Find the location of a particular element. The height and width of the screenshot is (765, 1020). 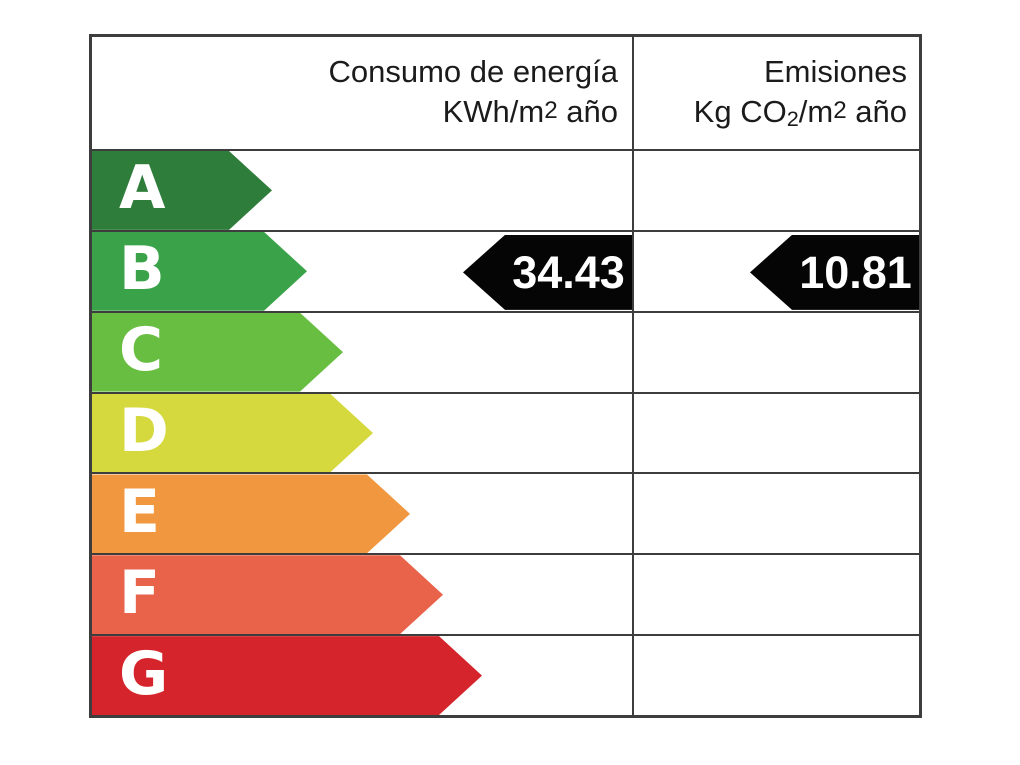

rating-row-g: G is located at coordinates (505, 674).